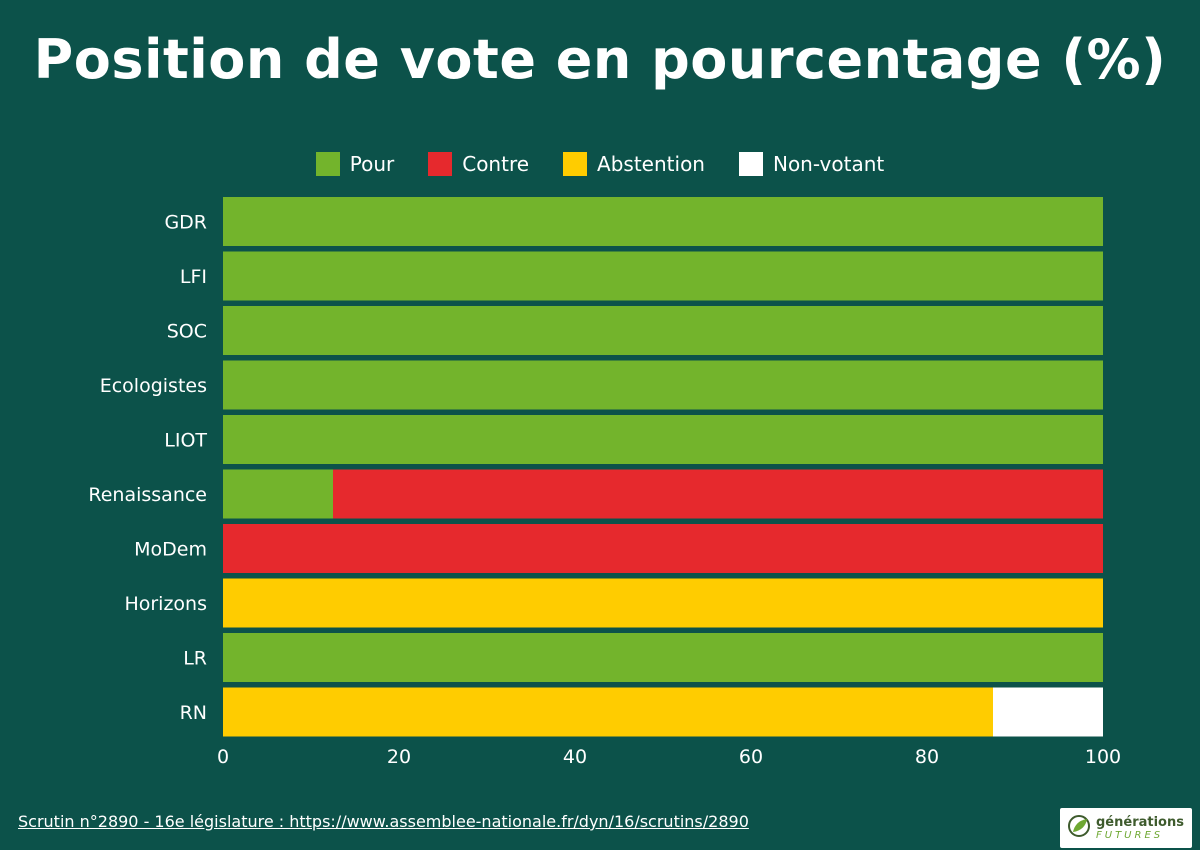 This screenshot has height=850, width=1200. What do you see at coordinates (1103, 757) in the screenshot?
I see `x-tick-label: 100` at bounding box center [1103, 757].